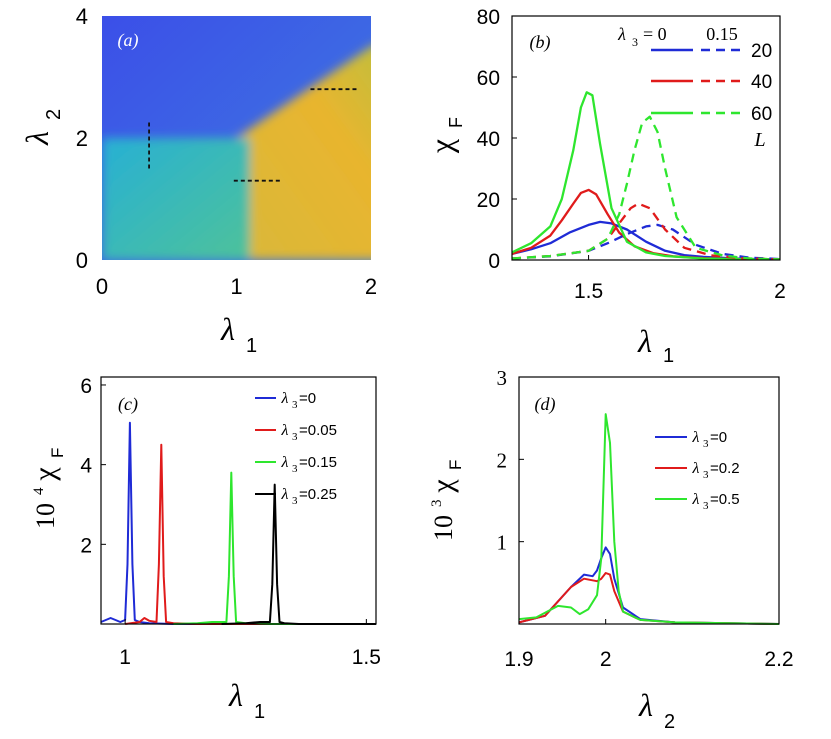 This screenshot has height=739, width=831. I want to click on y-tick-label: 80, so click(488, 17).